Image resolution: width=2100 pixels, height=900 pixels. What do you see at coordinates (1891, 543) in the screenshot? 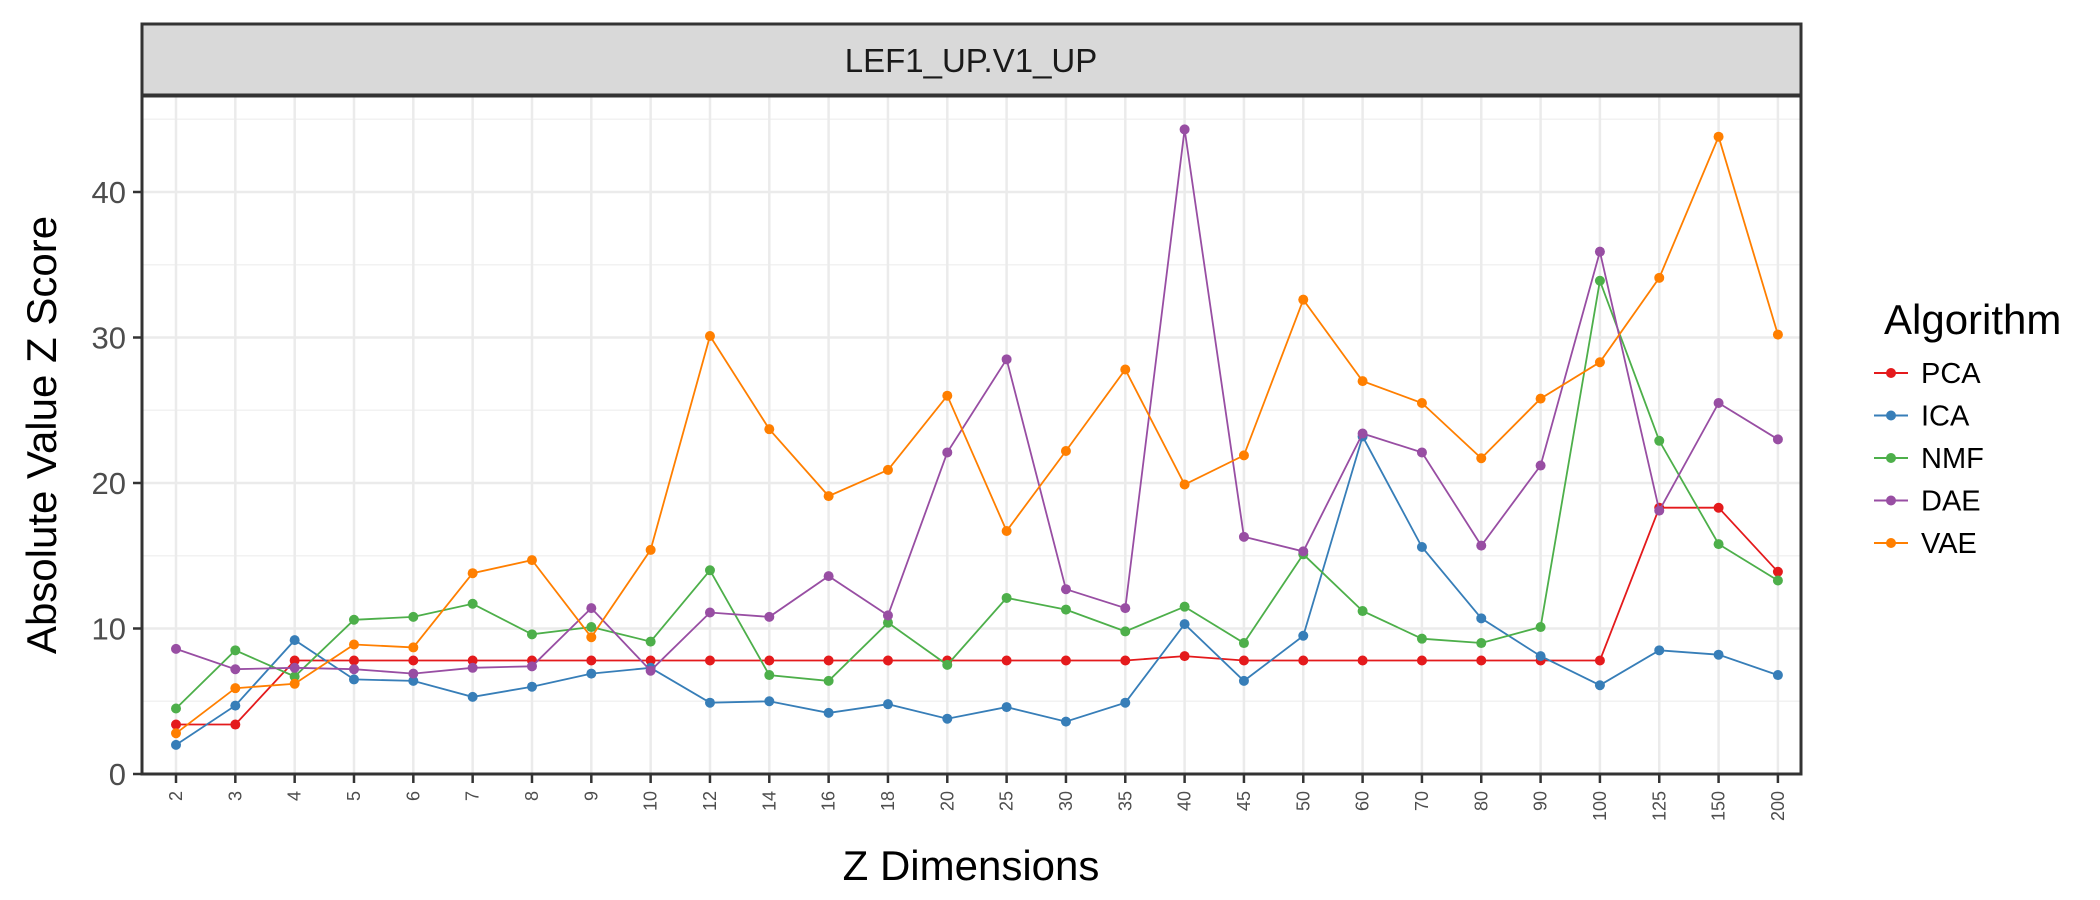
I see `legend-key-point-vae` at bounding box center [1891, 543].